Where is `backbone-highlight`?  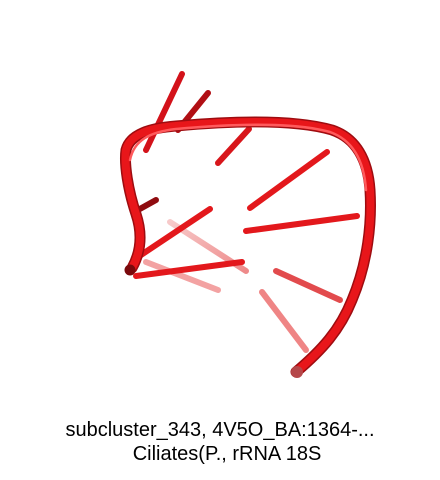
backbone-highlight is located at coordinates (248, 157).